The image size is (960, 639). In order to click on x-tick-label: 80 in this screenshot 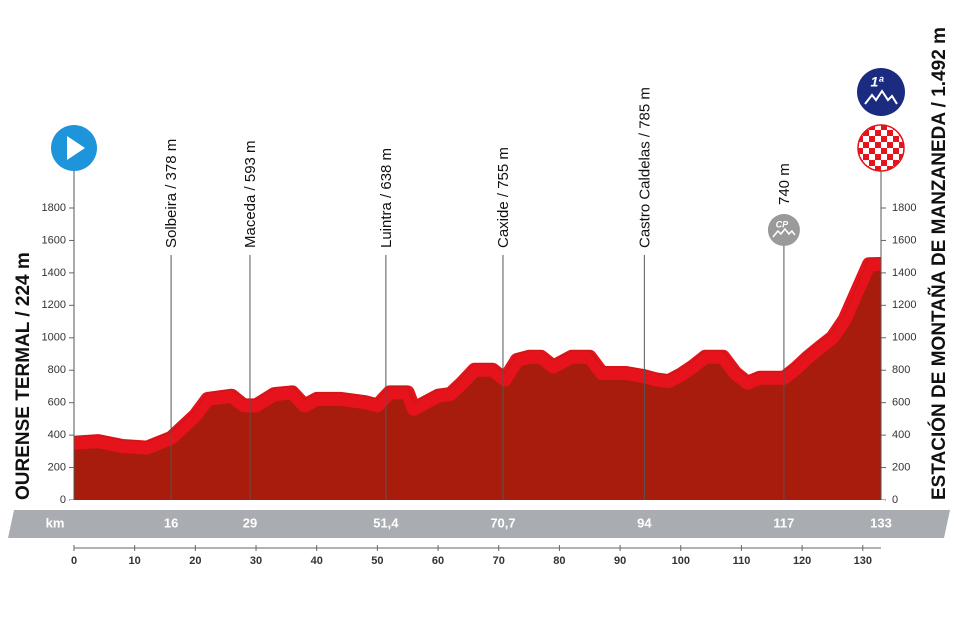, I will do `click(559, 561)`.